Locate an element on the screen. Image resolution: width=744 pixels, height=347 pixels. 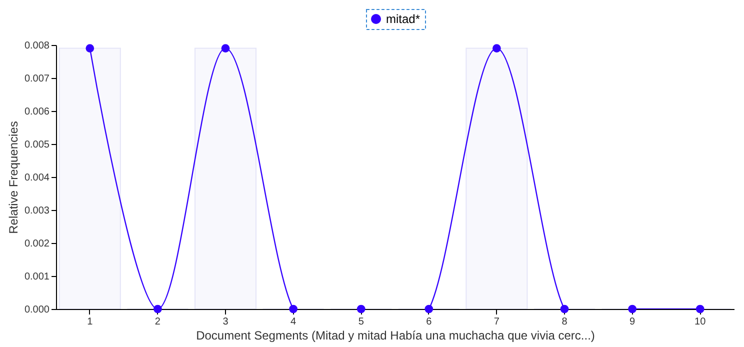
x-tick-label: 5 is located at coordinates (361, 322).